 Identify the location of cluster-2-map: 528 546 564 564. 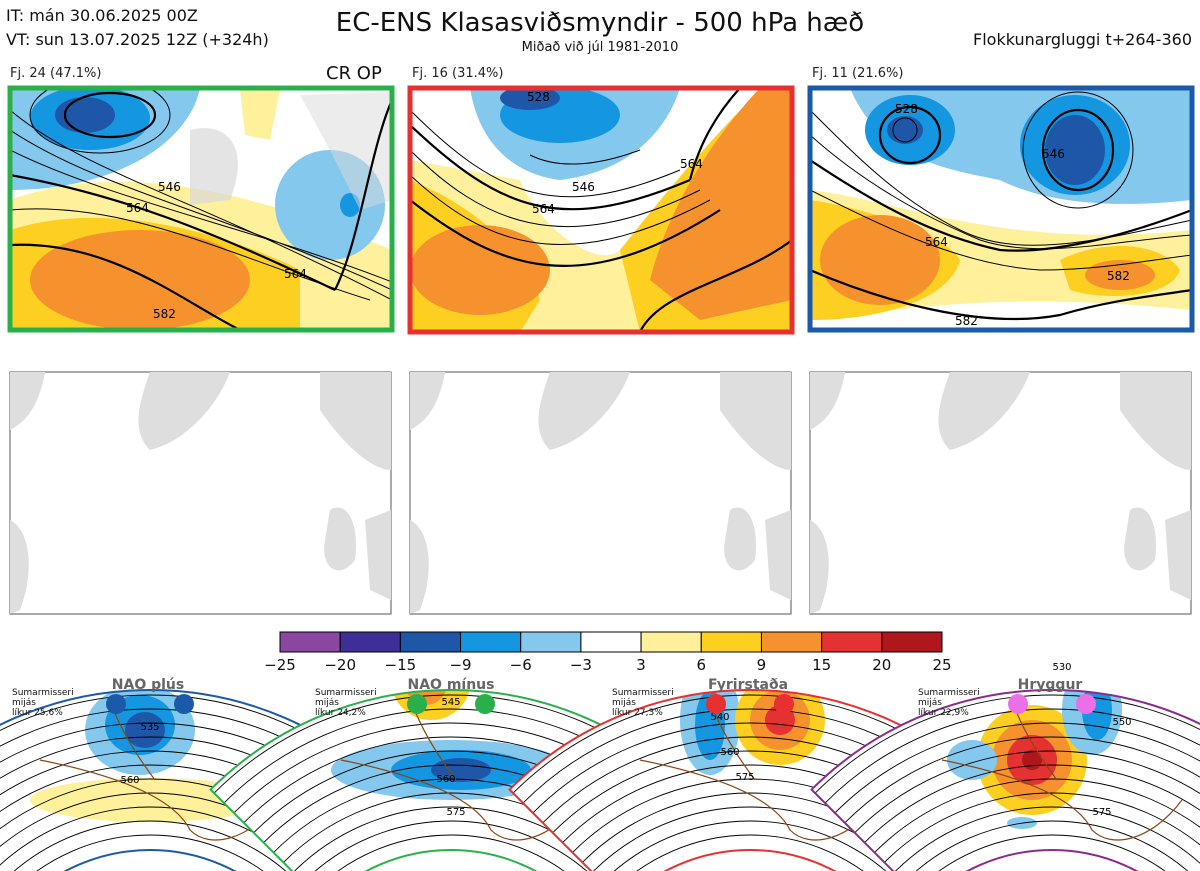
(601, 210).